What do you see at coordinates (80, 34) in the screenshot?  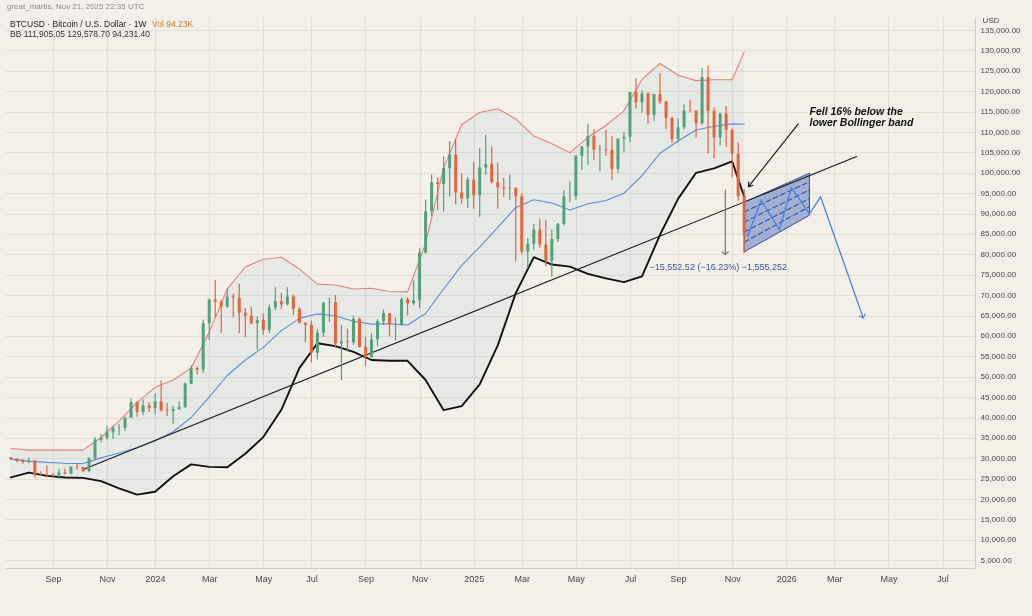 I see `annotation: BB 111,905.05 129,578.70 94,231.40` at bounding box center [80, 34].